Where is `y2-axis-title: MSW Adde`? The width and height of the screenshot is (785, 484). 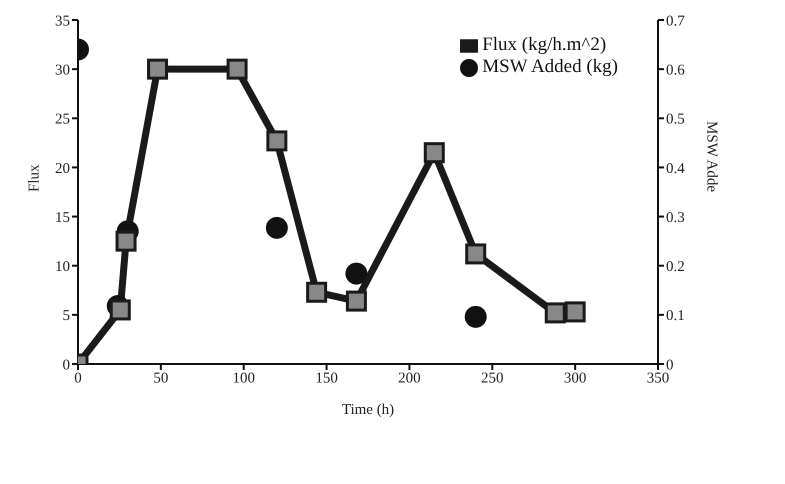 y2-axis-title: MSW Adde is located at coordinates (712, 156).